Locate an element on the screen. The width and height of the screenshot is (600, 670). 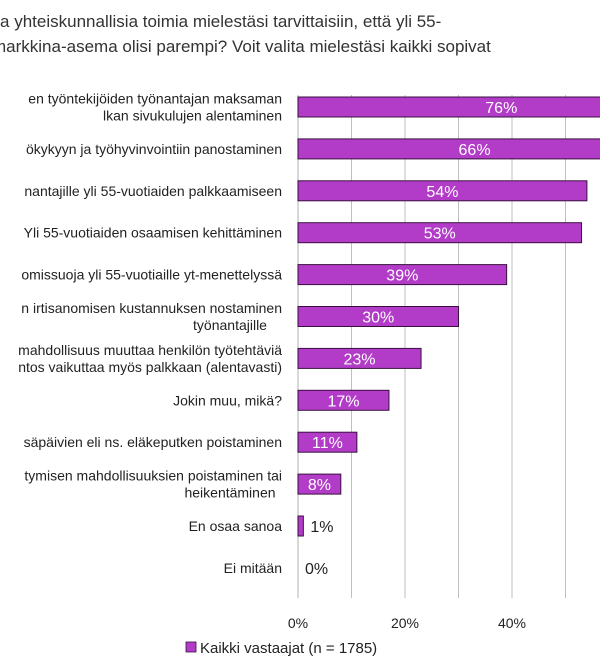
data-label: 1% is located at coordinates (321, 527).